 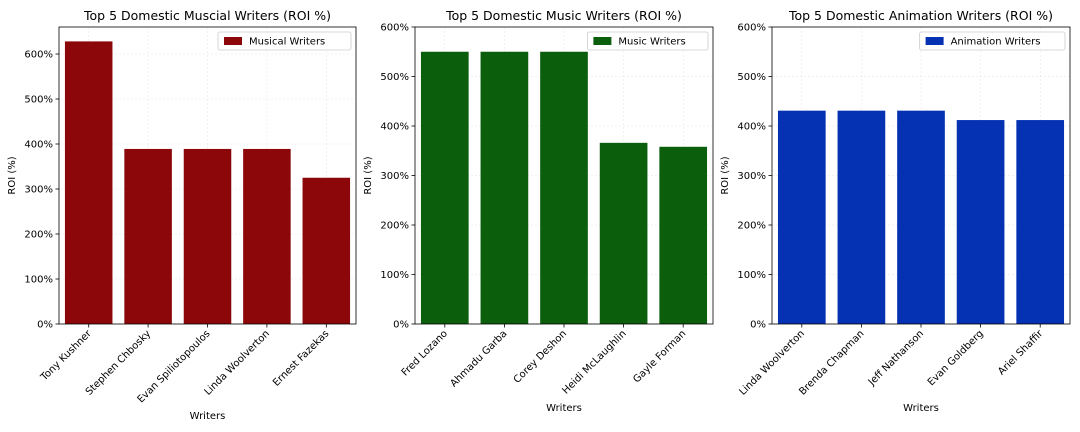 I want to click on x-tick-label: Evan Goldberg, so click(x=956, y=358).